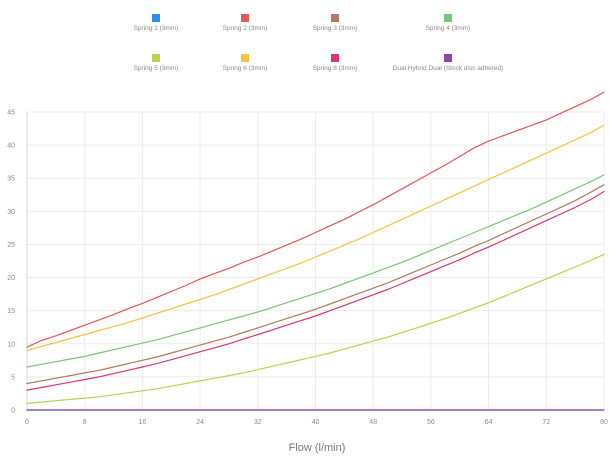 The width and height of the screenshot is (609, 460). Describe the element at coordinates (11, 245) in the screenshot. I see `y-tick-label: 25` at that location.